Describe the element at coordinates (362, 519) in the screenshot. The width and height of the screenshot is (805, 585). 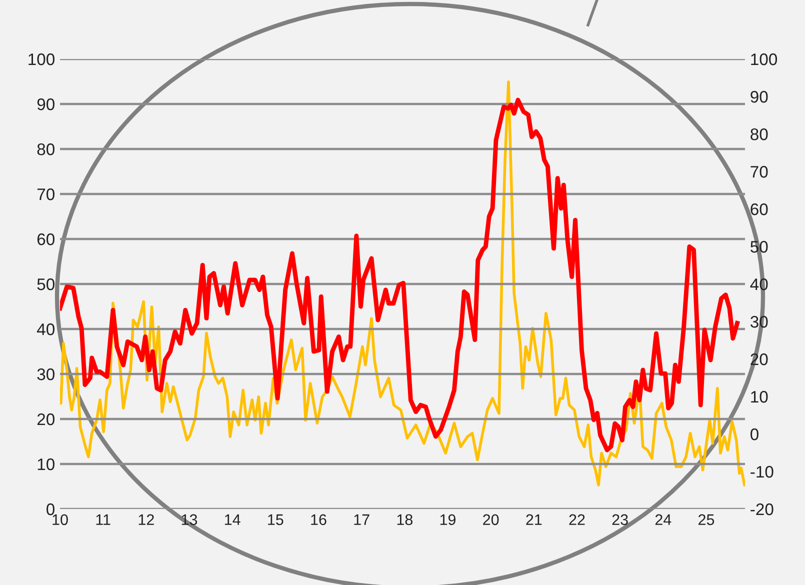
I see `x-tick-label: 17` at that location.